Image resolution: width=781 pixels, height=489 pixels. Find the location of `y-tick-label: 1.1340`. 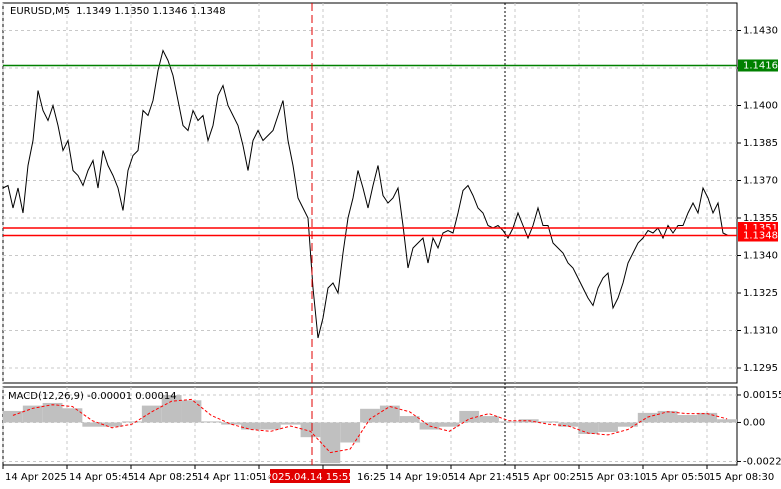

y-tick-label: 1.1340 is located at coordinates (760, 256).